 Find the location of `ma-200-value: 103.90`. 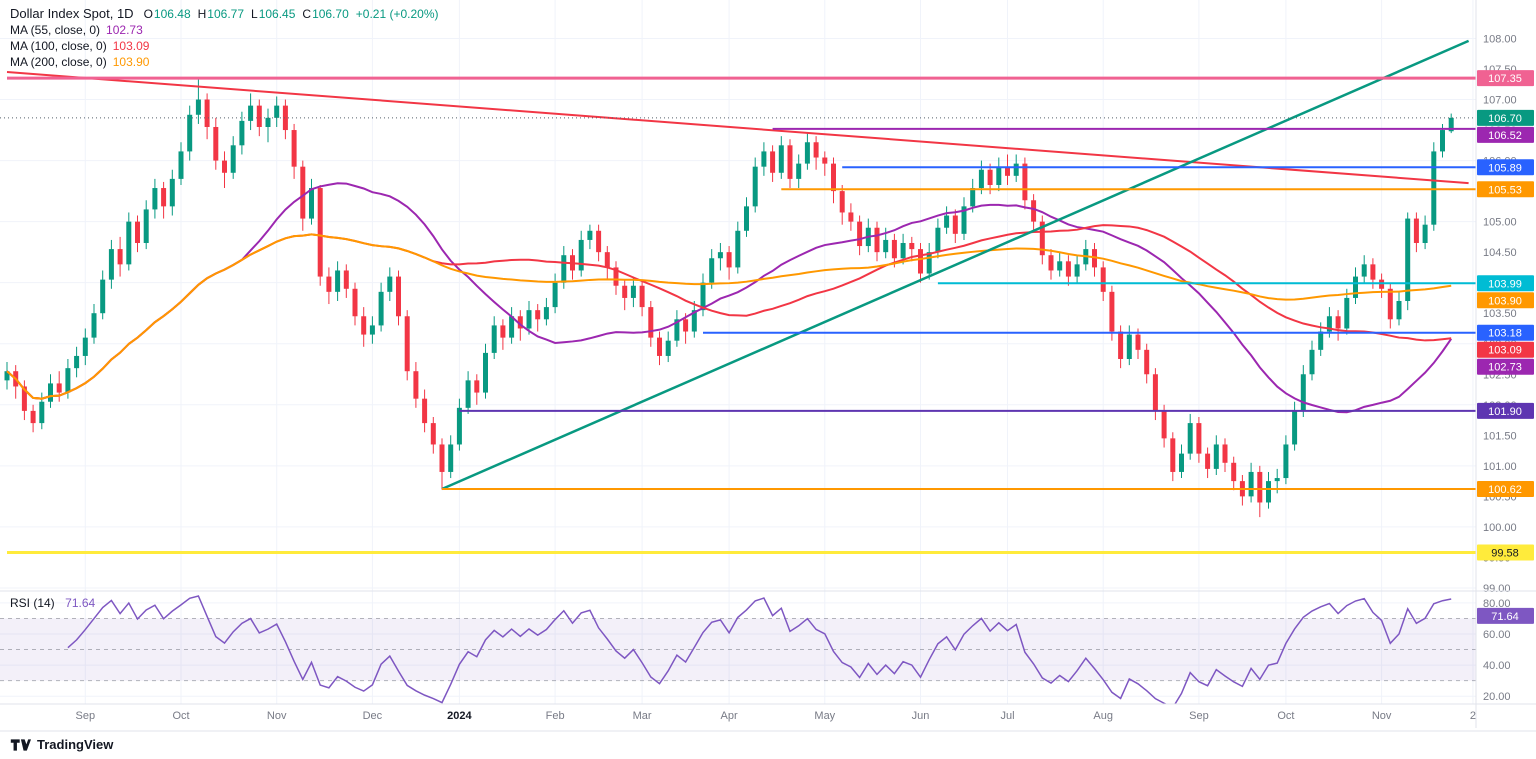

ma-200-value: 103.90 is located at coordinates (131, 62).